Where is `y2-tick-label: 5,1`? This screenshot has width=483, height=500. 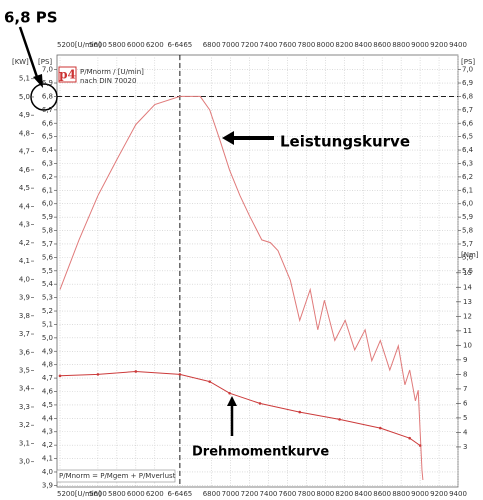 y2-tick-label: 5,1 is located at coordinates (24, 79).